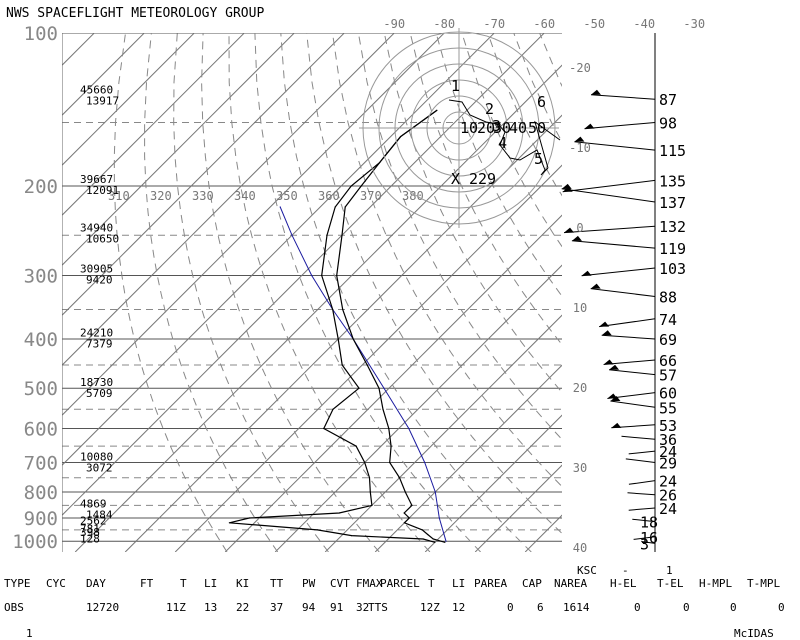 This screenshot has width=800, height=640. Describe the element at coordinates (625, 570) in the screenshot. I see `station-dash: -` at that location.